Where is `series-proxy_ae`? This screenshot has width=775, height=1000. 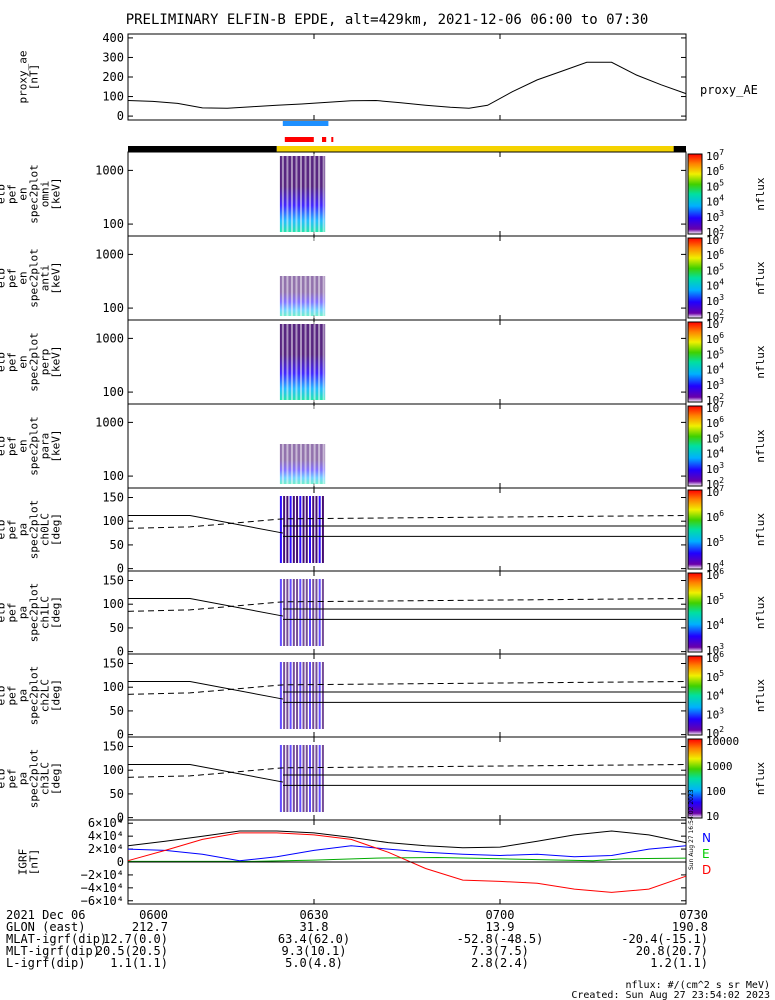
series-proxy_ae is located at coordinates (407, 85).